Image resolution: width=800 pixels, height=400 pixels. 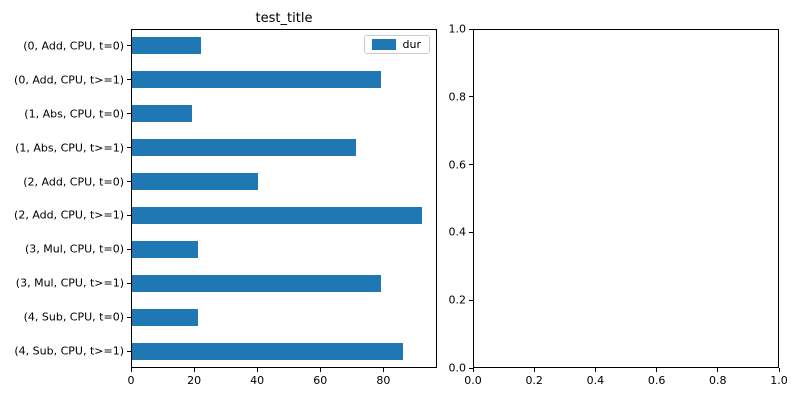 I want to click on y-tick-label: (1, Abs, CPU, t>=1), so click(x=69, y=148).